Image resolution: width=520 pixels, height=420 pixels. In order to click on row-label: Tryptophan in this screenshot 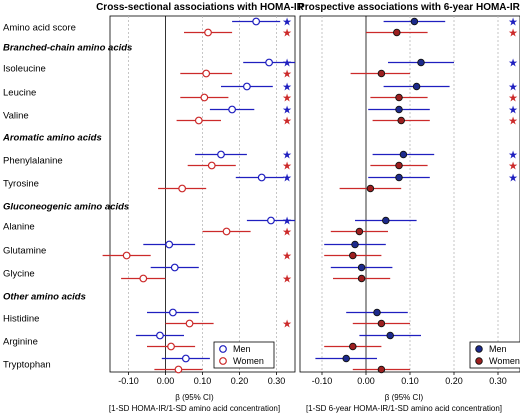, I will do `click(27, 365)`.